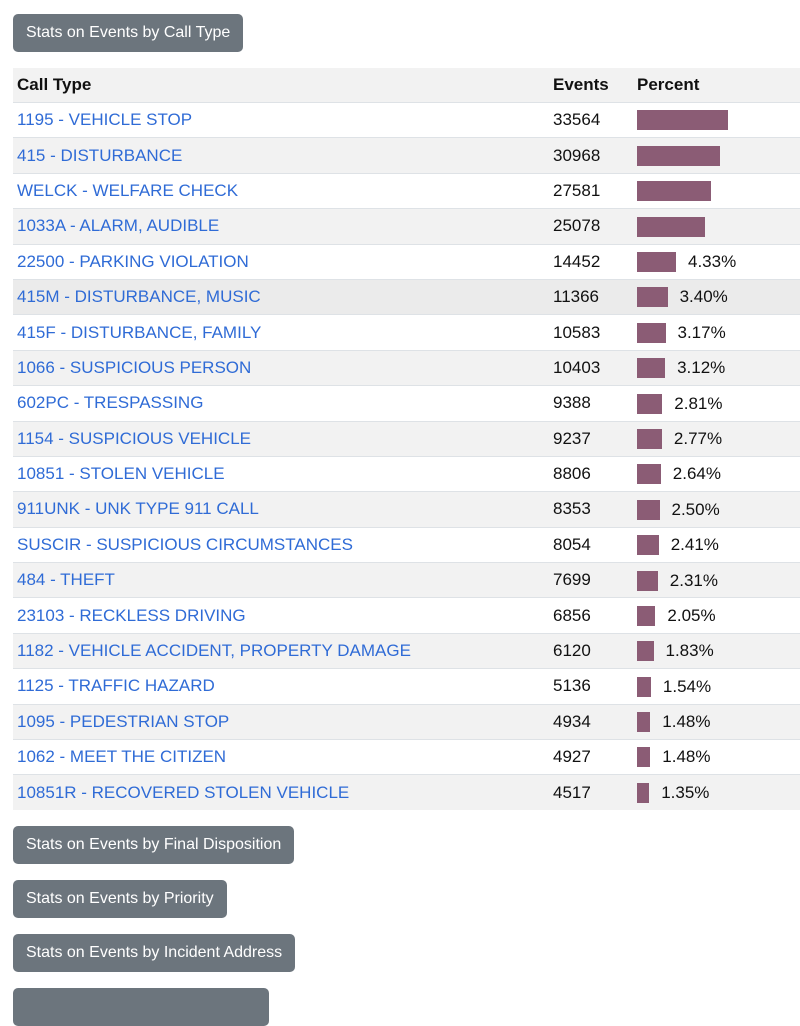  I want to click on table-row: 10851 - STOLEN VEHICLE 8806 2.64%, so click(406, 473).